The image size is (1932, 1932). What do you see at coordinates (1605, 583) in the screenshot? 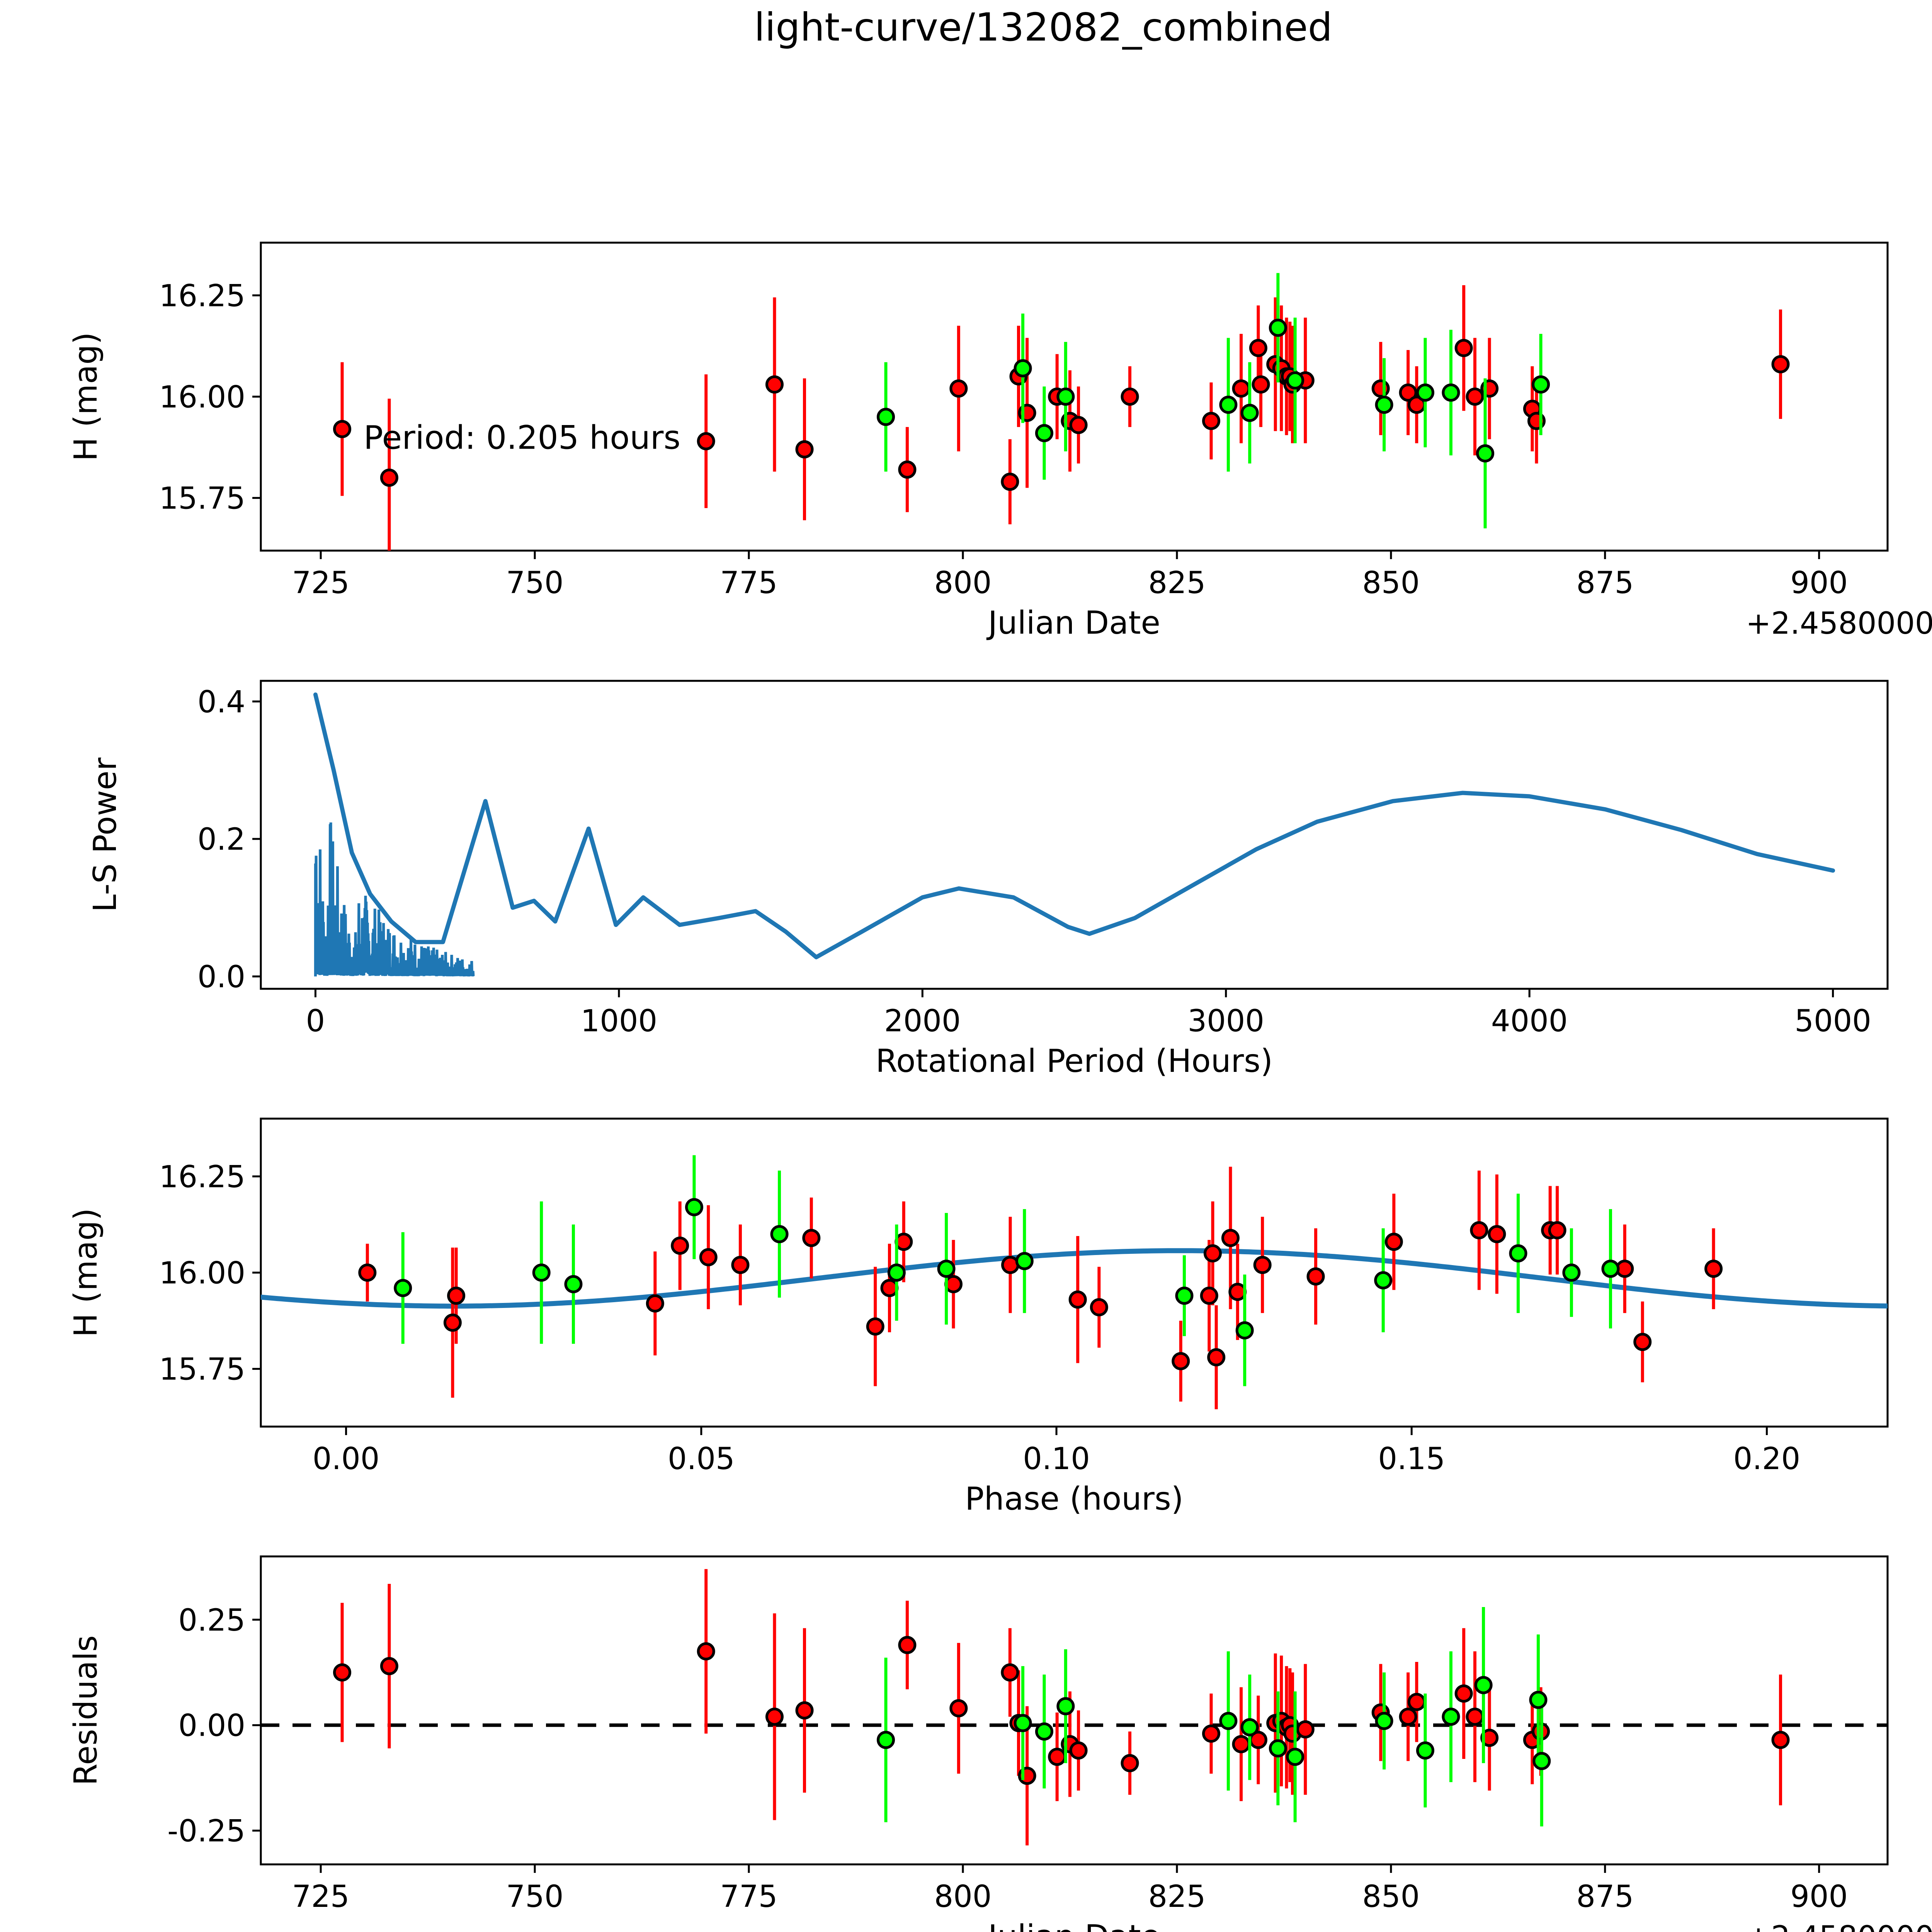
I see `x-tick-label: 875` at bounding box center [1605, 583].